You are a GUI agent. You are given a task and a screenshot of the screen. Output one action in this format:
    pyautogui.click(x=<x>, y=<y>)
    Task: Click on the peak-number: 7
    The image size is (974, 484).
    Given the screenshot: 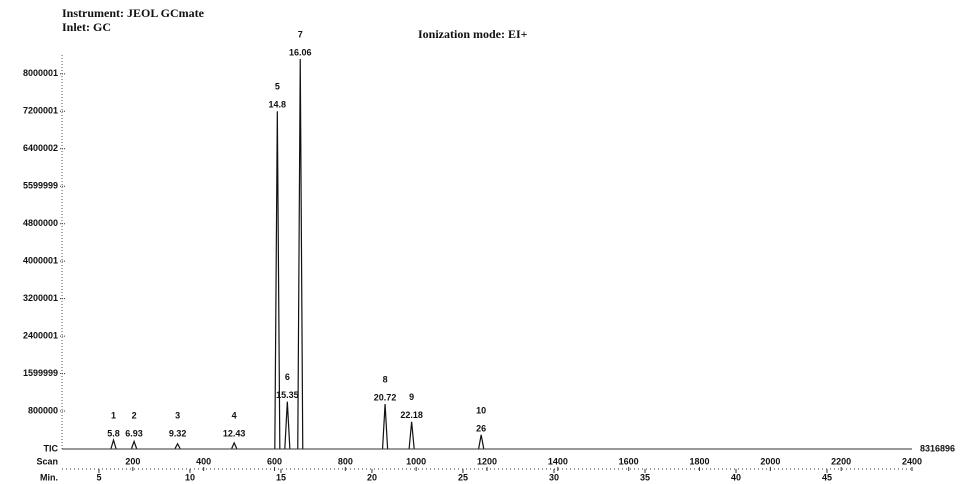 What is the action you would take?
    pyautogui.click(x=300, y=34)
    